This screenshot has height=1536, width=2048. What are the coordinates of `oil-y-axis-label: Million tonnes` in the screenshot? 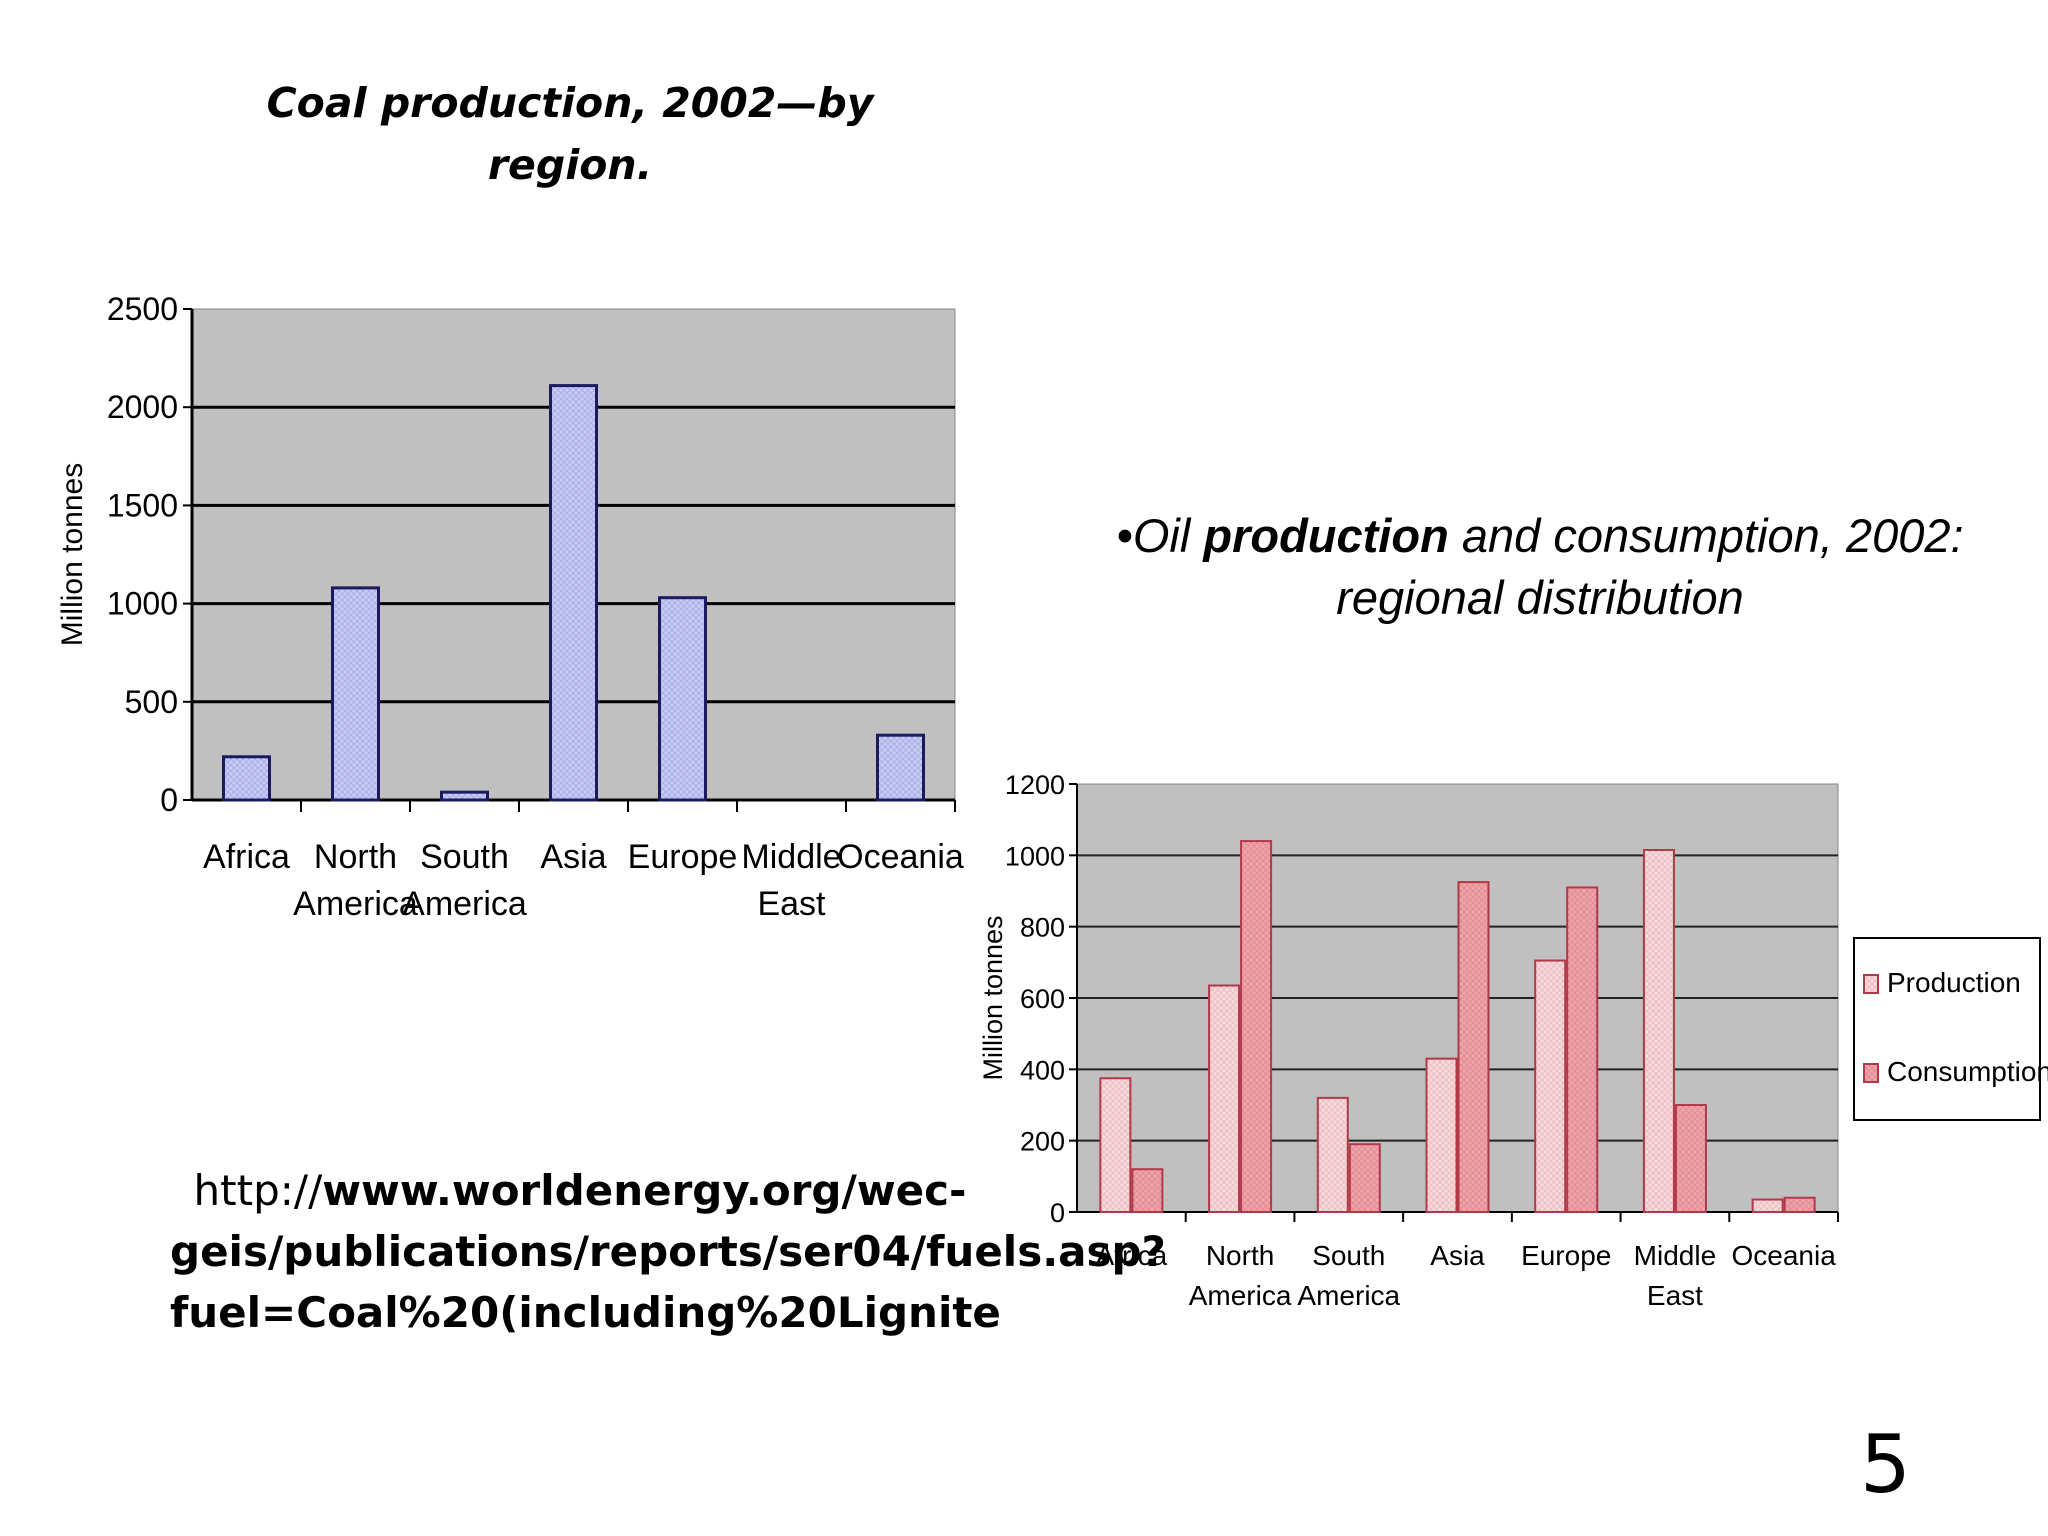 It's located at (993, 997).